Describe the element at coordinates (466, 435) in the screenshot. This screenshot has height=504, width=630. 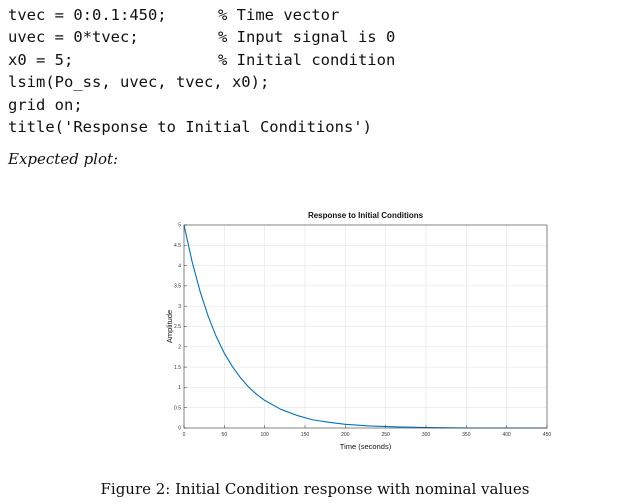
I see `x-tick-label: 350` at that location.